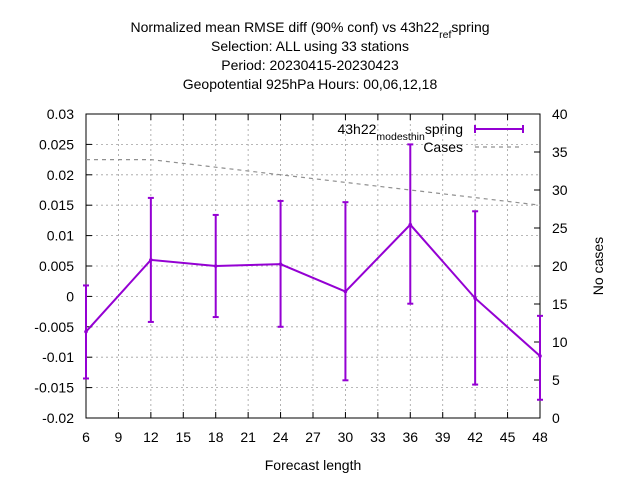 Image resolution: width=640 pixels, height=480 pixels. I want to click on y2-tick-labels: 0 5 10 15 20 25 30 35 40, so click(560, 266).